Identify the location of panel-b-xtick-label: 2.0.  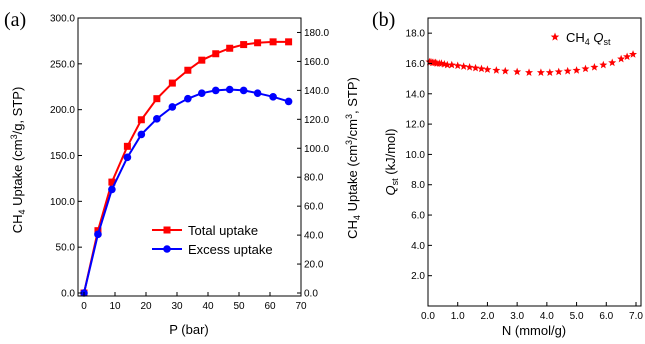
(487, 316).